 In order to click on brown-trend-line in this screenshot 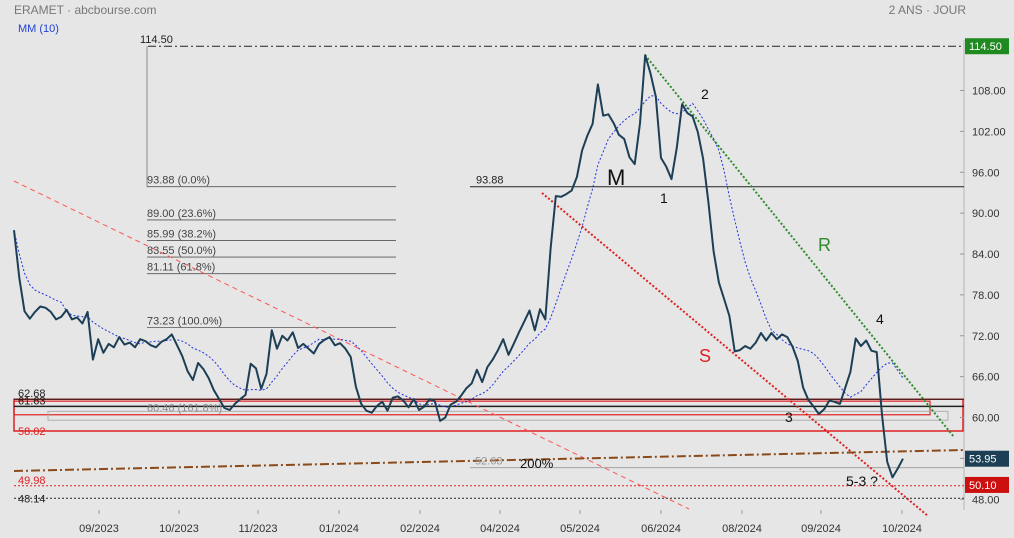, I will do `click(489, 460)`.